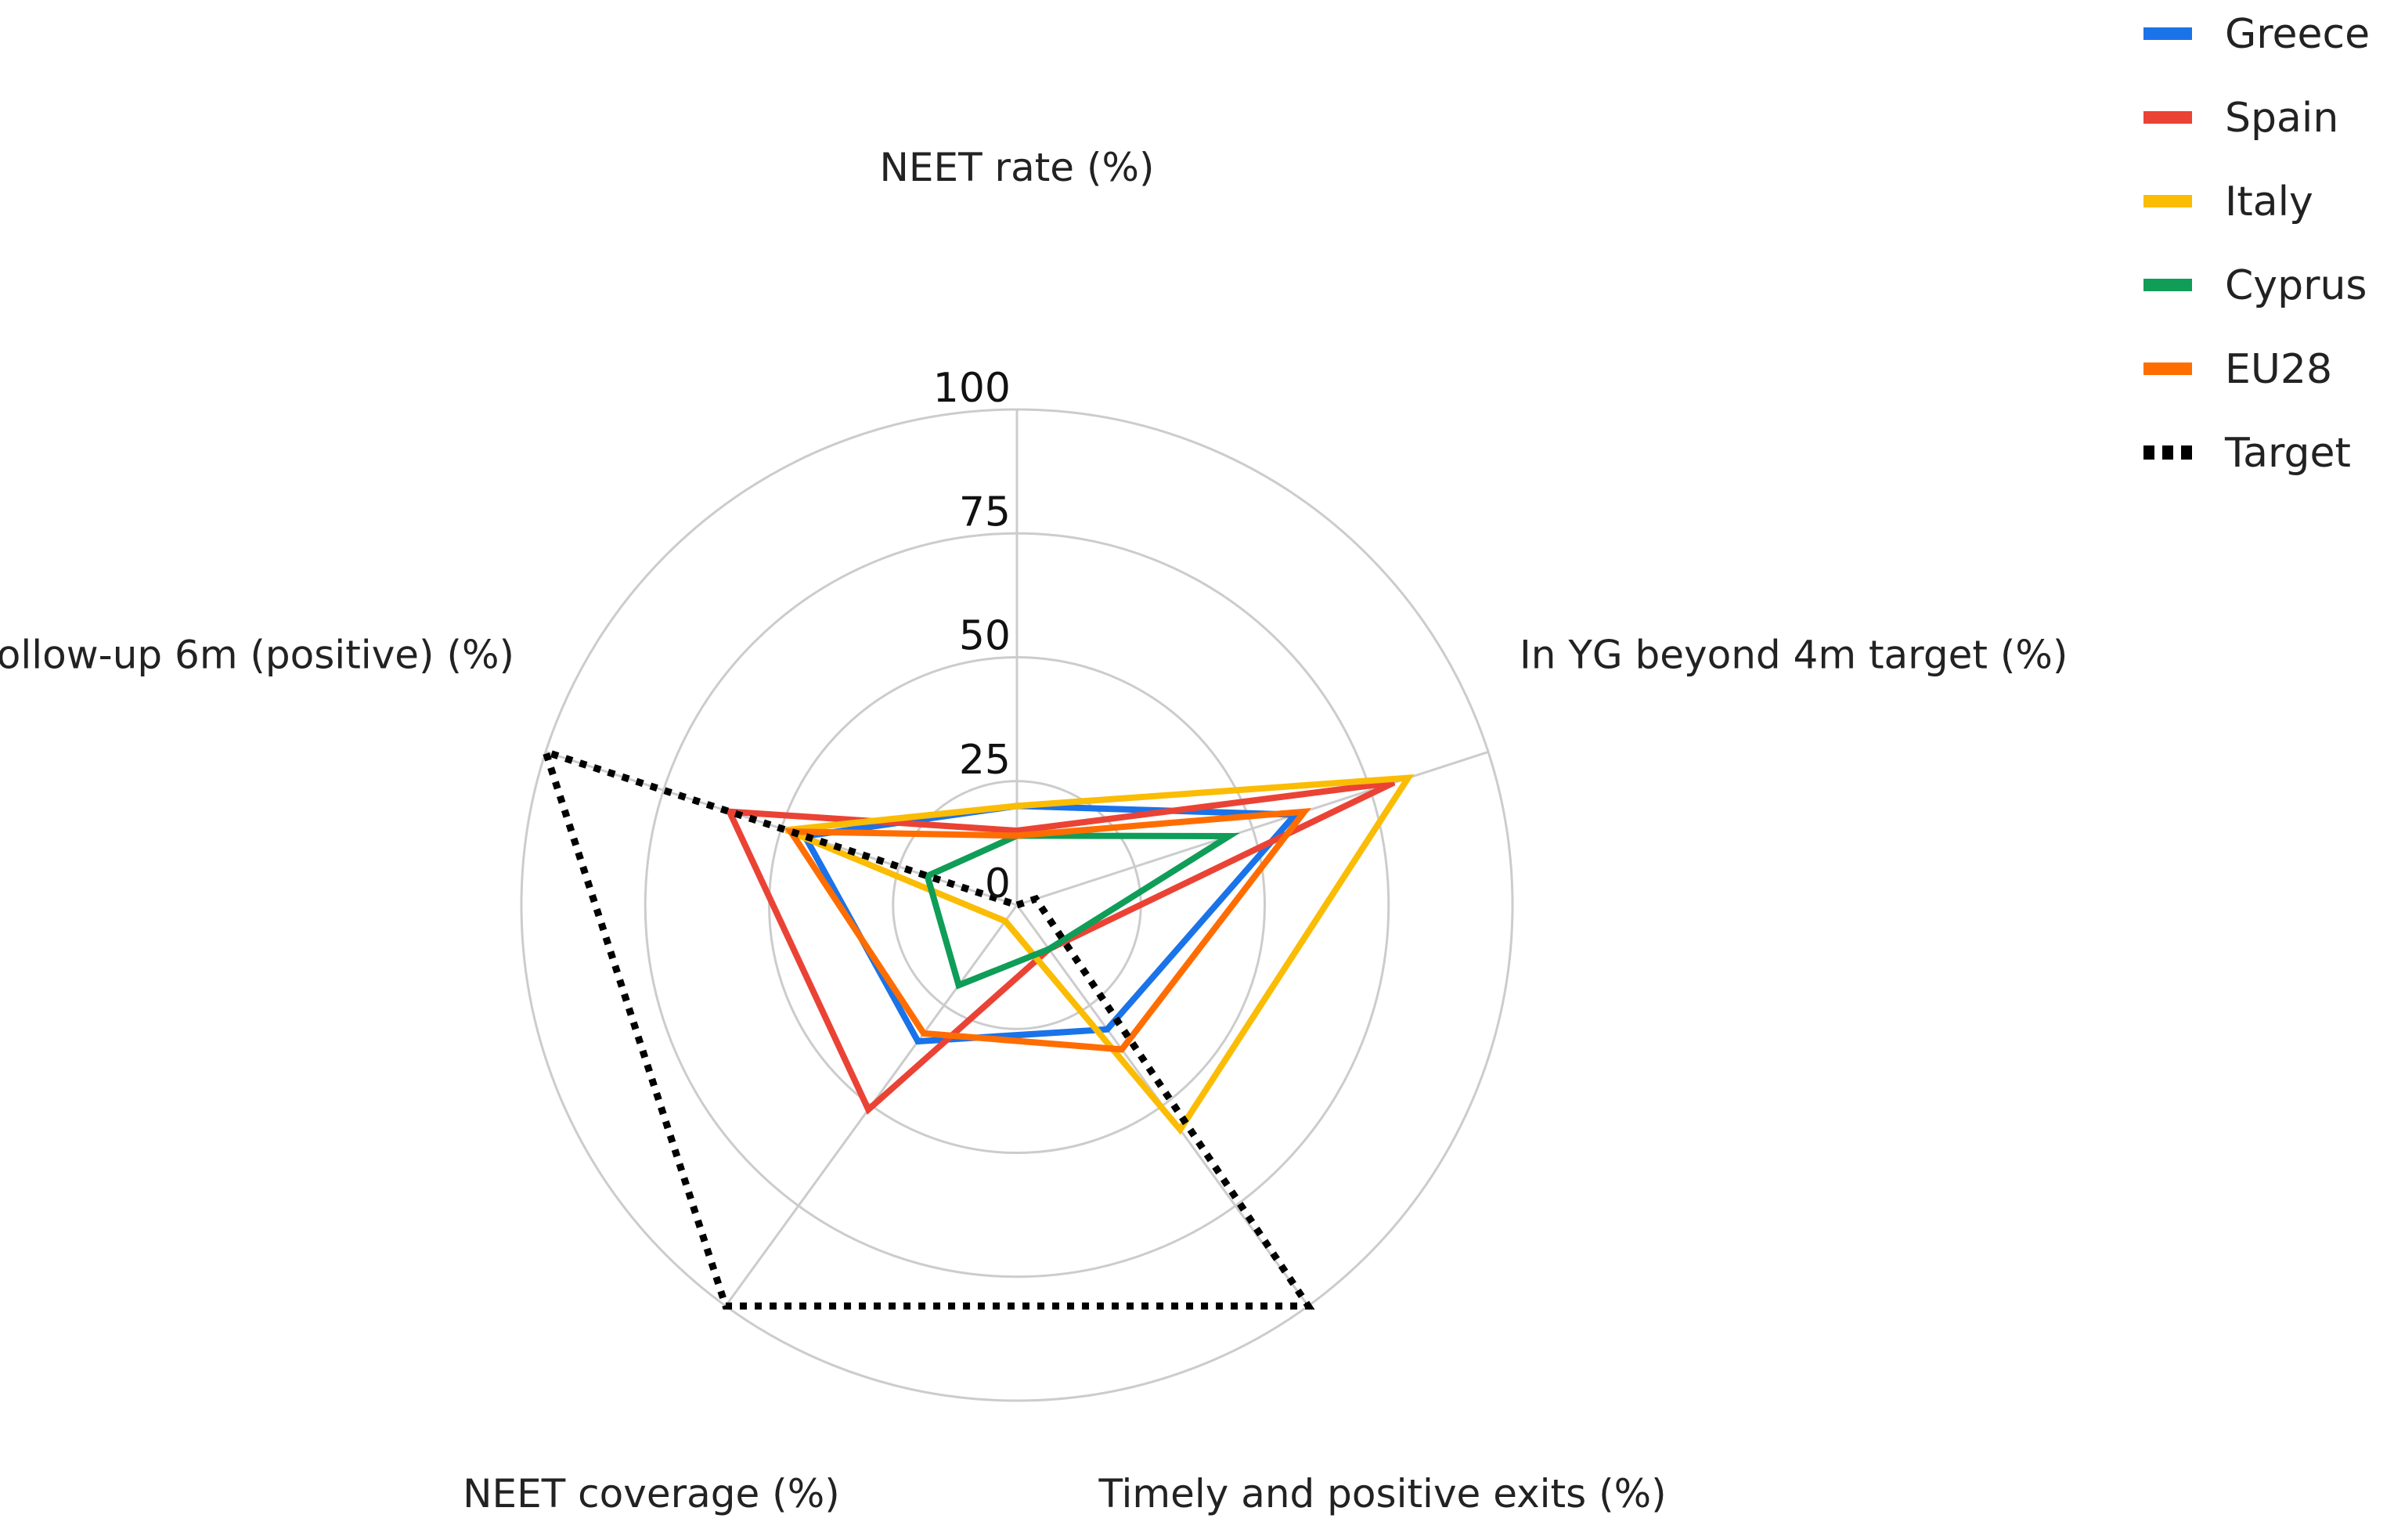  I want to click on legend-item-italy: Italy, so click(2228, 202).